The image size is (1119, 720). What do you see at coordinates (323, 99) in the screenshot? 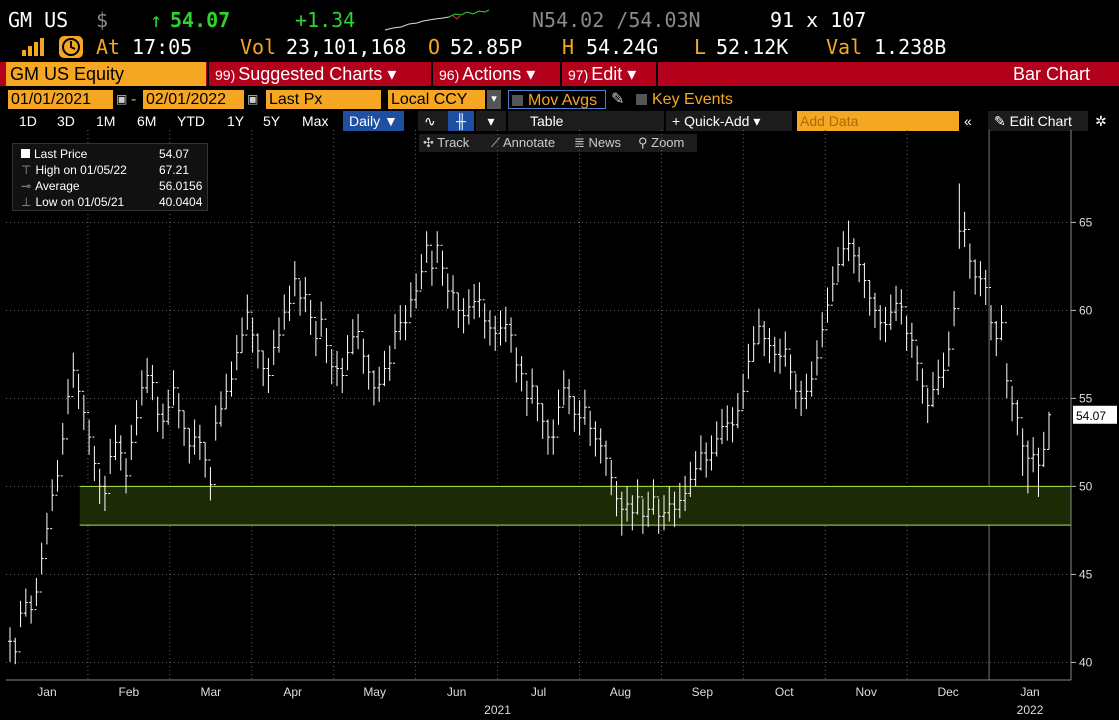
I see `price-field-select: Last Px` at bounding box center [323, 99].